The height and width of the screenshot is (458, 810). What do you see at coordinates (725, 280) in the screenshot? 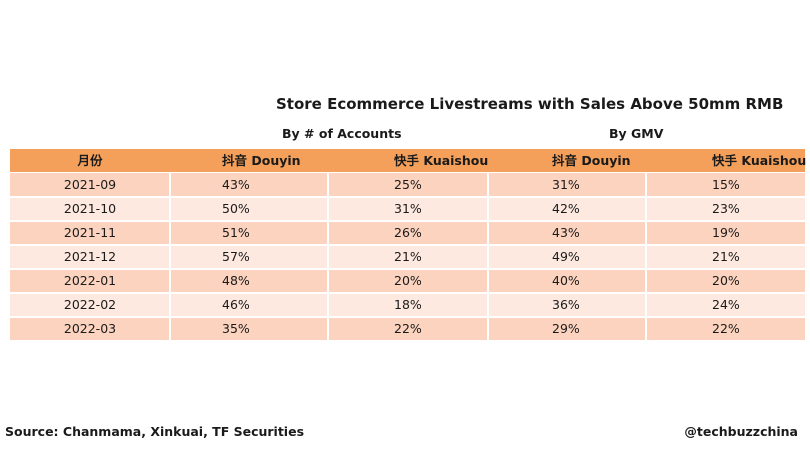
I see `cell-kuaishou-gmv: 20%` at bounding box center [725, 280].